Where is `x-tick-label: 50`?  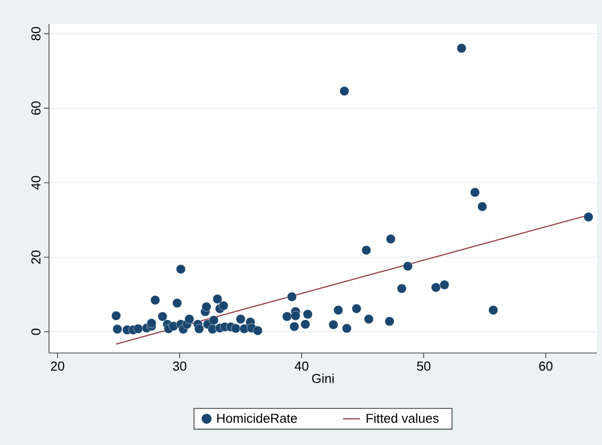 x-tick-label: 50 is located at coordinates (423, 366).